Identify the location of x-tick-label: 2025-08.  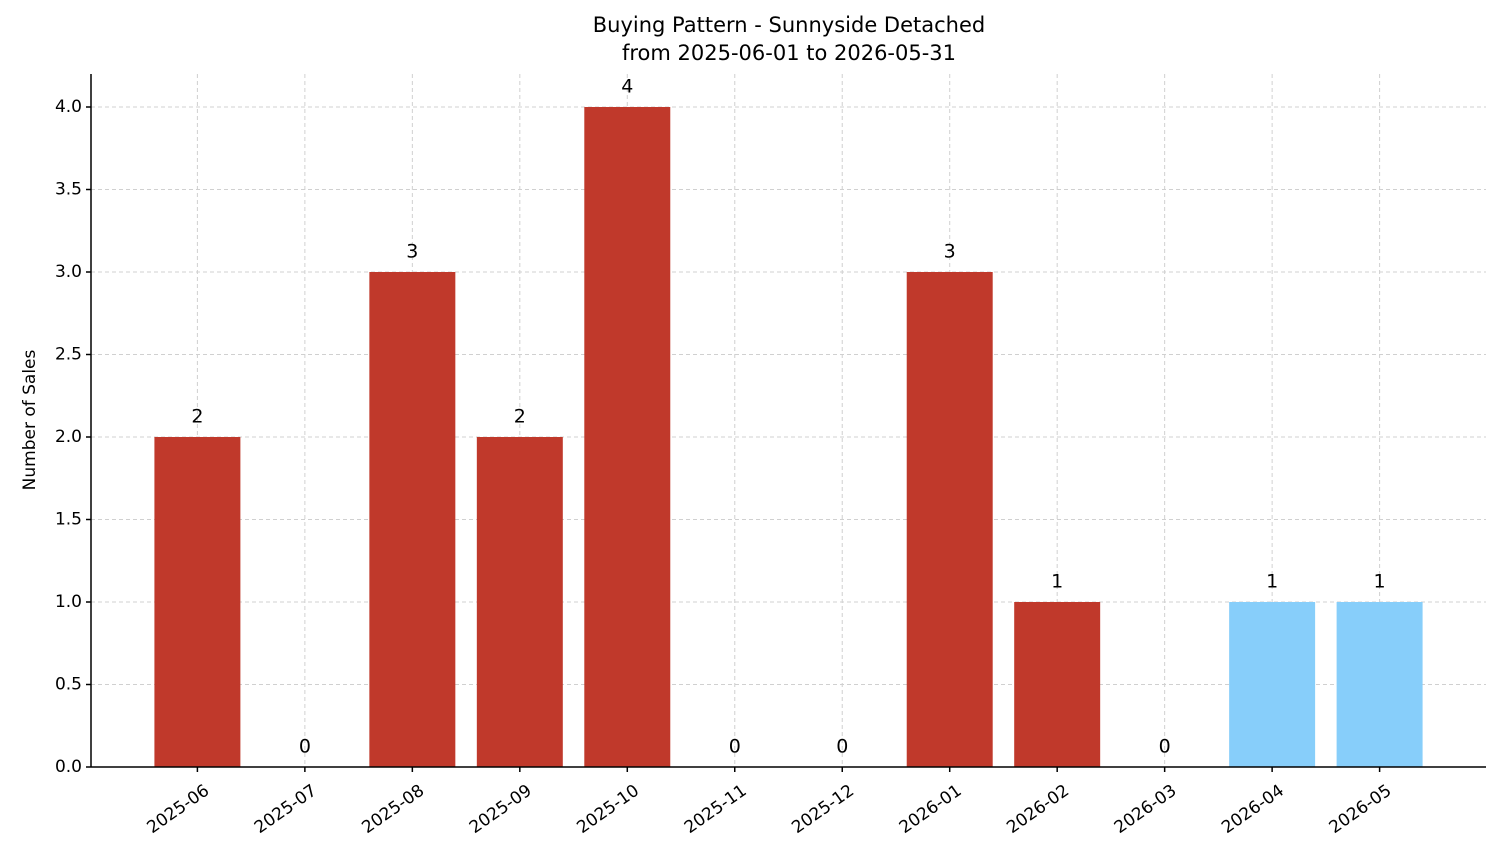
(393, 809).